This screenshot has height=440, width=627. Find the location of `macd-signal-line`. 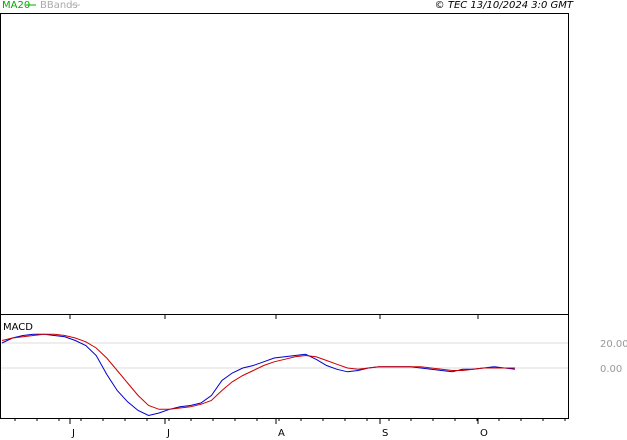

macd-signal-line is located at coordinates (258, 371).